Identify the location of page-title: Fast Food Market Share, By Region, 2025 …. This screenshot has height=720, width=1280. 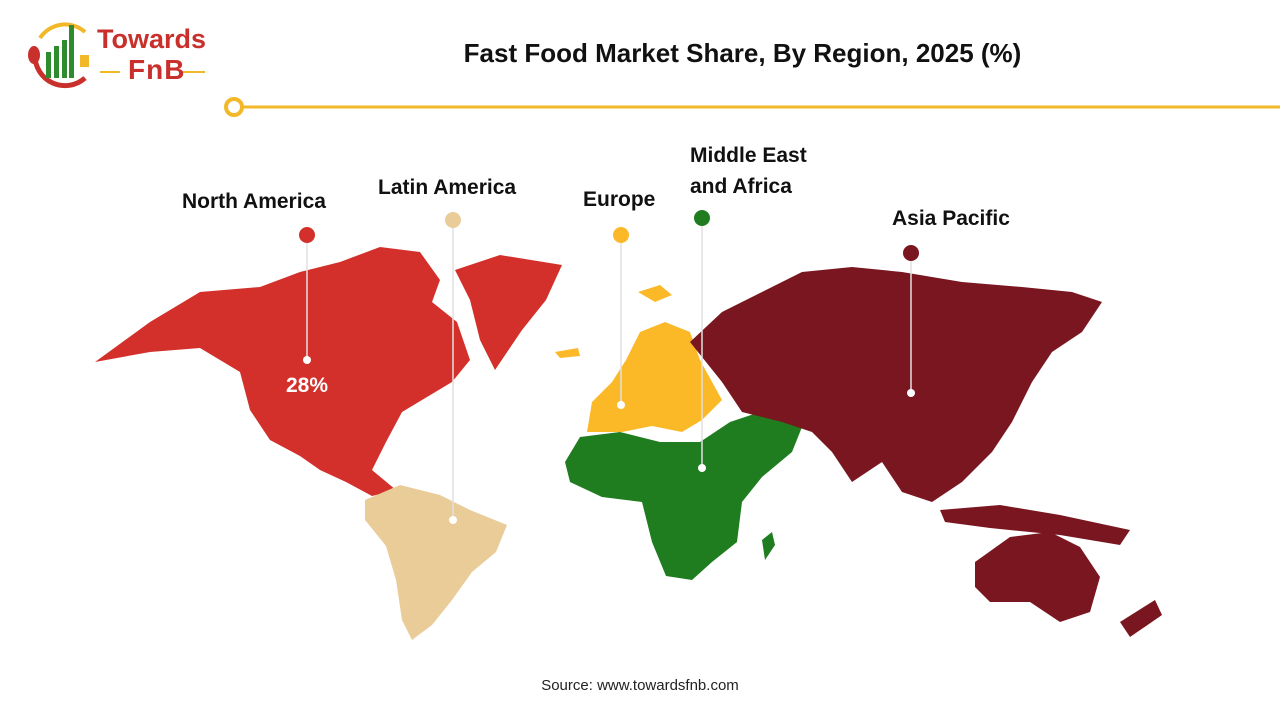
(742, 53).